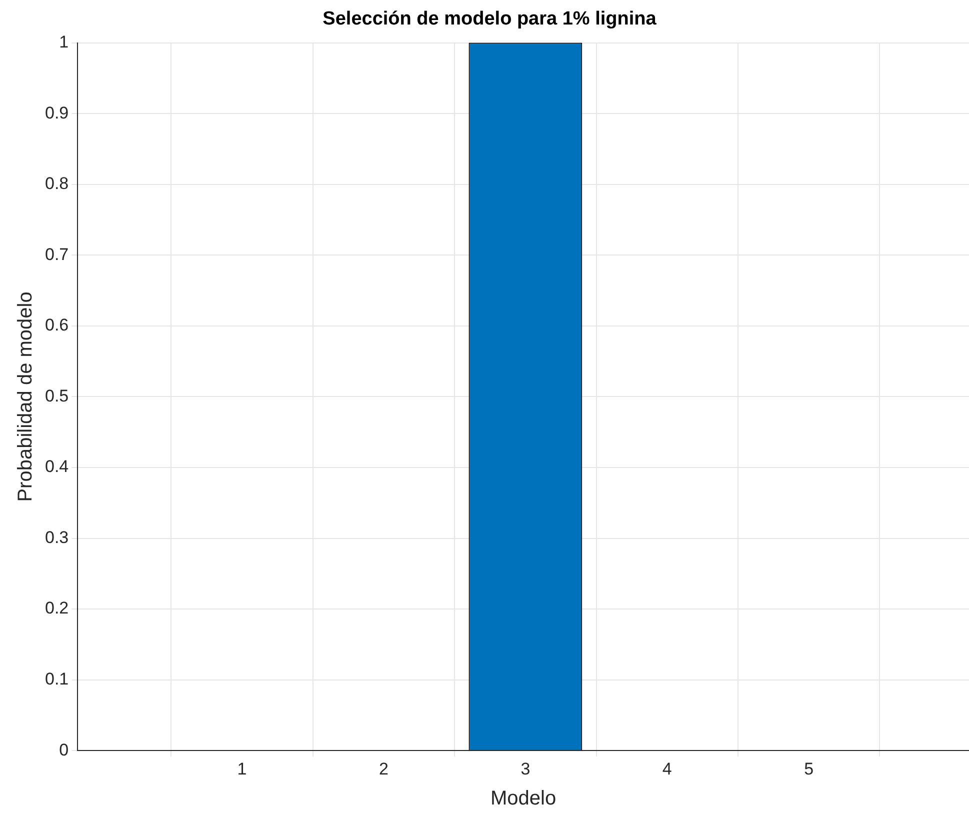  I want to click on y-tick-label: 0.2, so click(56, 608).